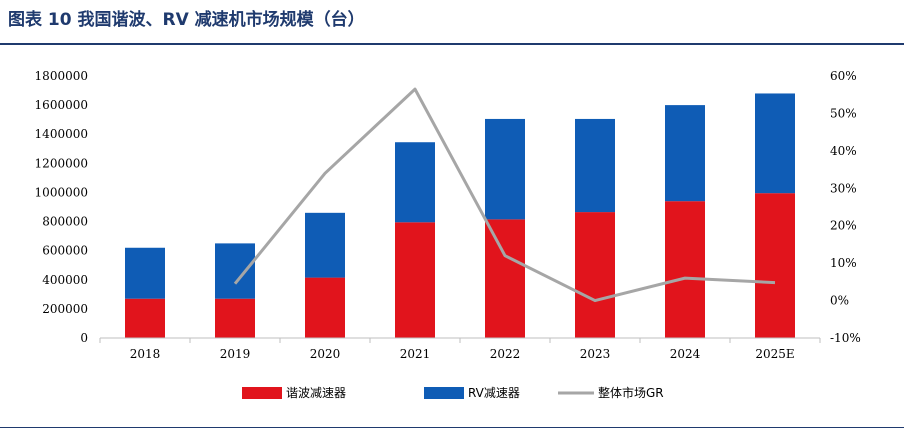 The image size is (904, 433). What do you see at coordinates (84, 338) in the screenshot?
I see `y-left-tick-label: 0` at bounding box center [84, 338].